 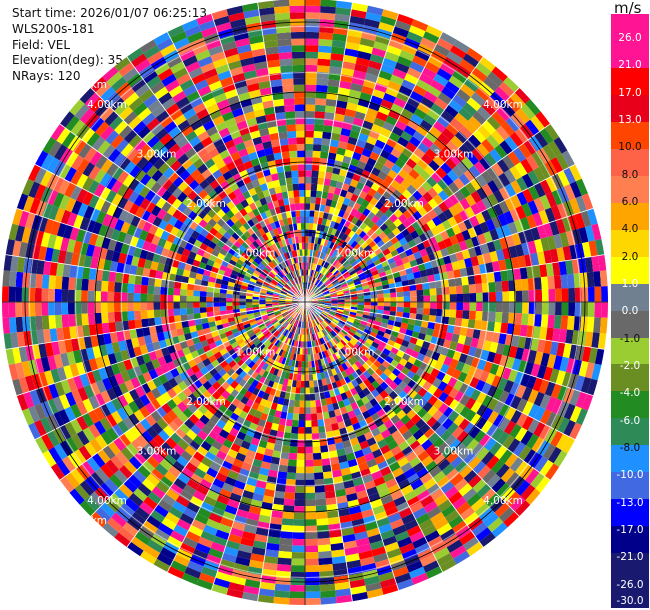 I want to click on ray-divider, so click(x=373, y=167).